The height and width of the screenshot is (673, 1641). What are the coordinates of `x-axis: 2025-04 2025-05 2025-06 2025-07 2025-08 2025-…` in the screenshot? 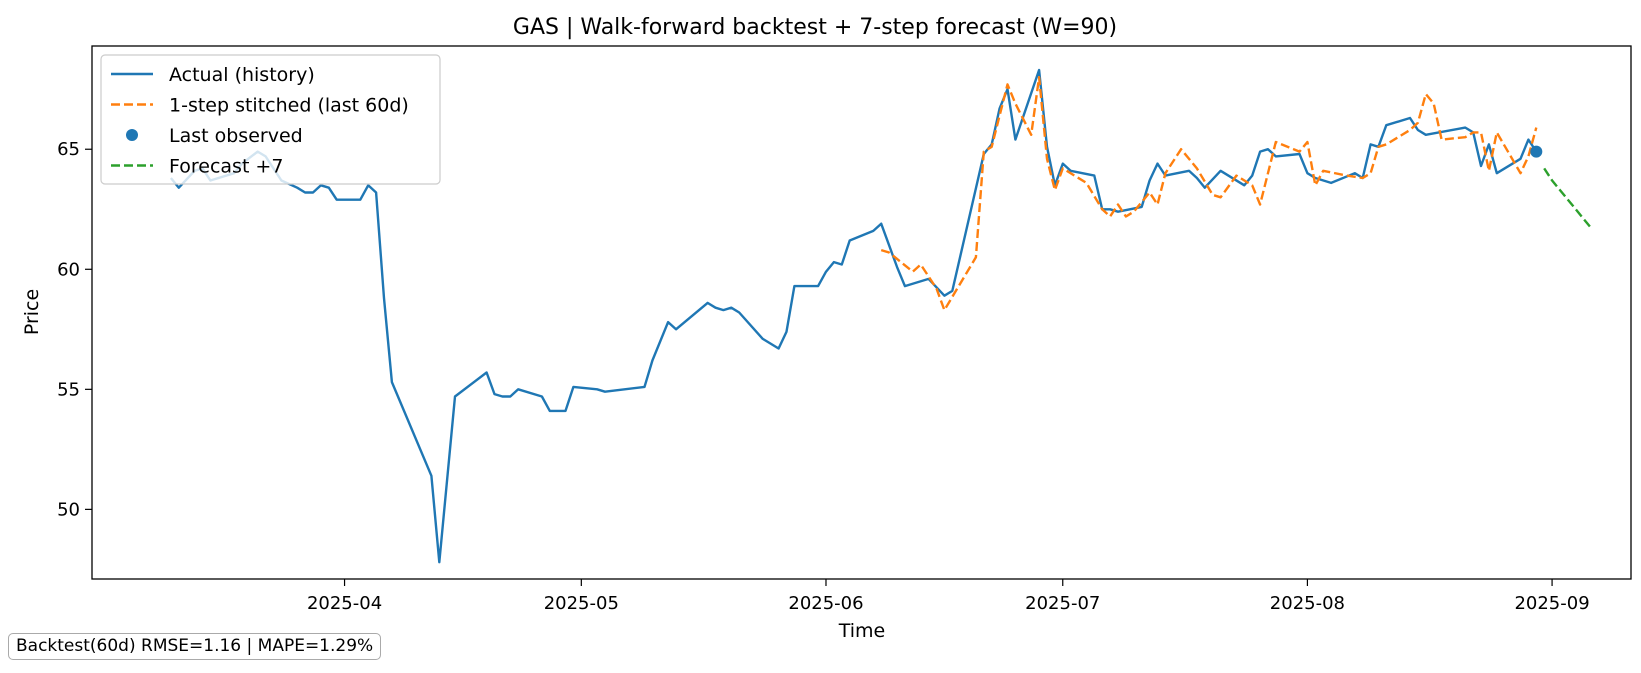 It's located at (948, 596).